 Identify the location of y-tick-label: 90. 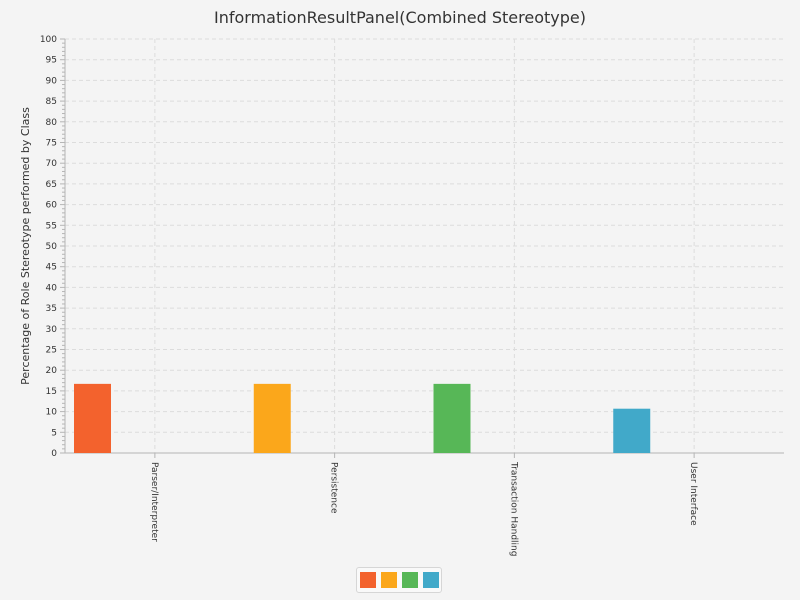
(52, 81).